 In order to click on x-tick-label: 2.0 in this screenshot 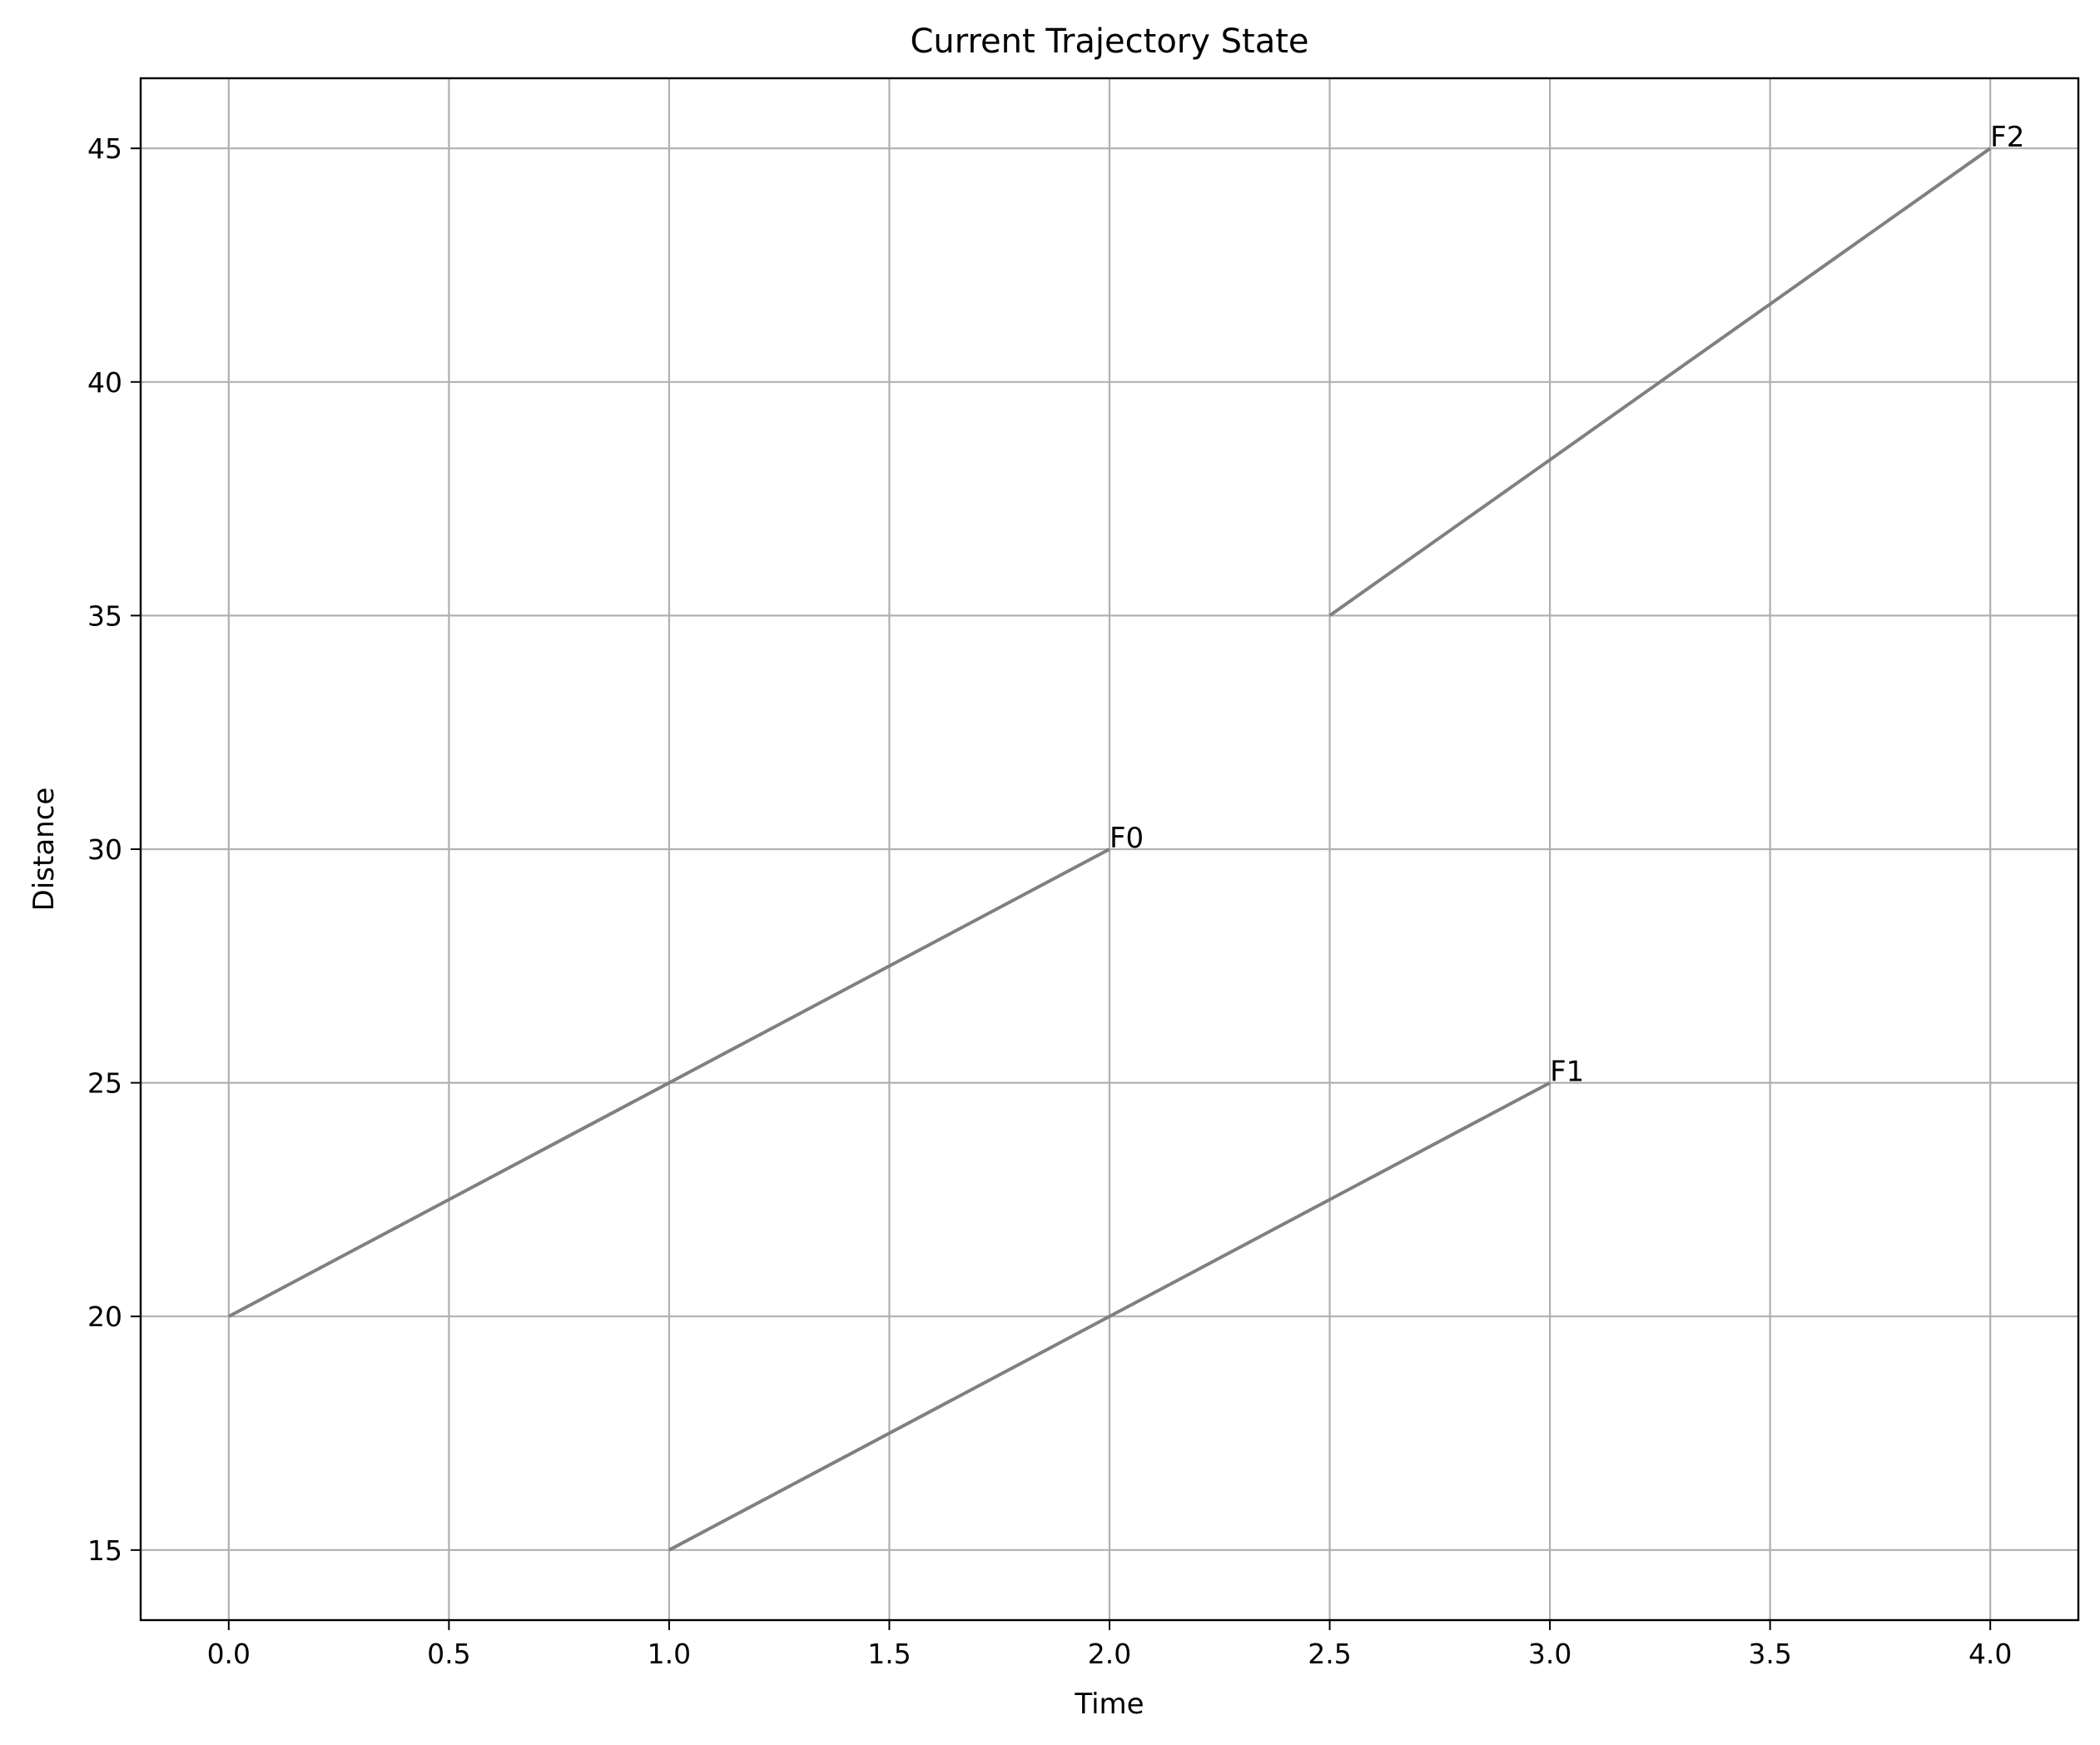, I will do `click(1110, 1654)`.